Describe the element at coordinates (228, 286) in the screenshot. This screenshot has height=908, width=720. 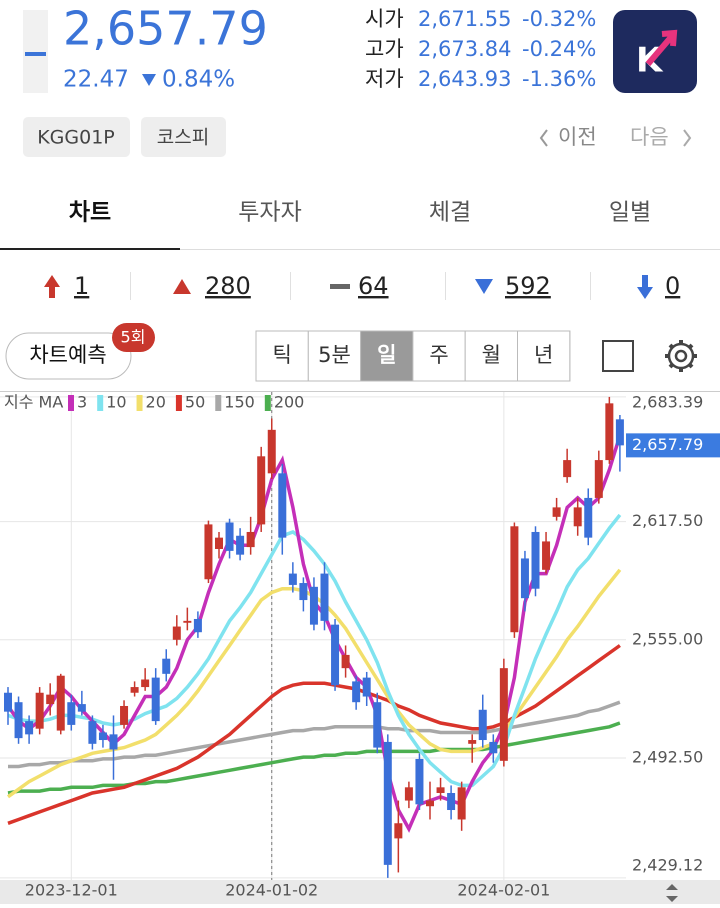
I see `count: 280` at that location.